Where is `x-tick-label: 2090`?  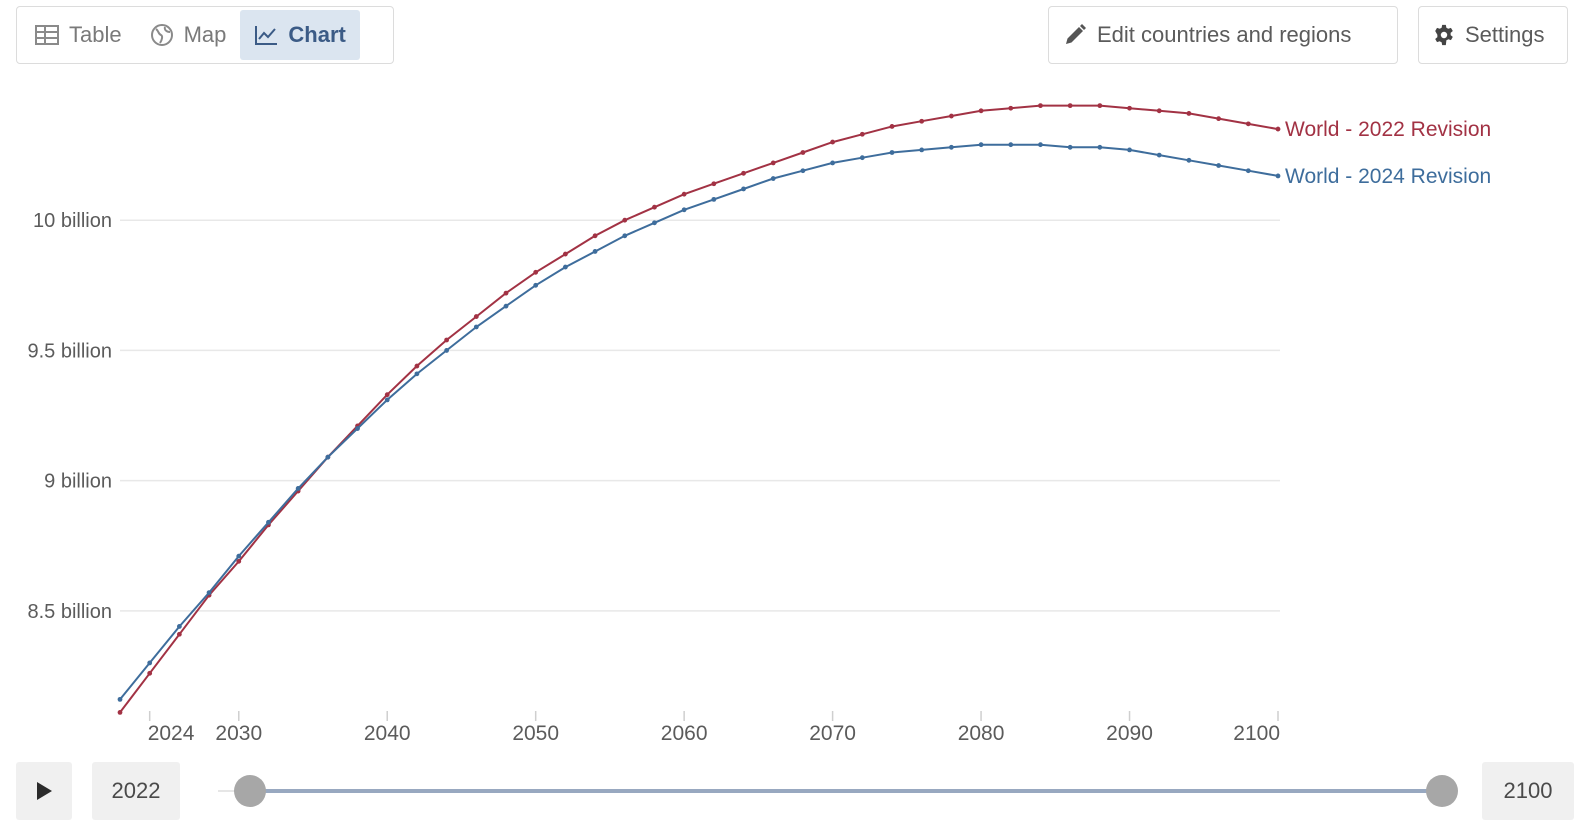 x-tick-label: 2090 is located at coordinates (1129, 733).